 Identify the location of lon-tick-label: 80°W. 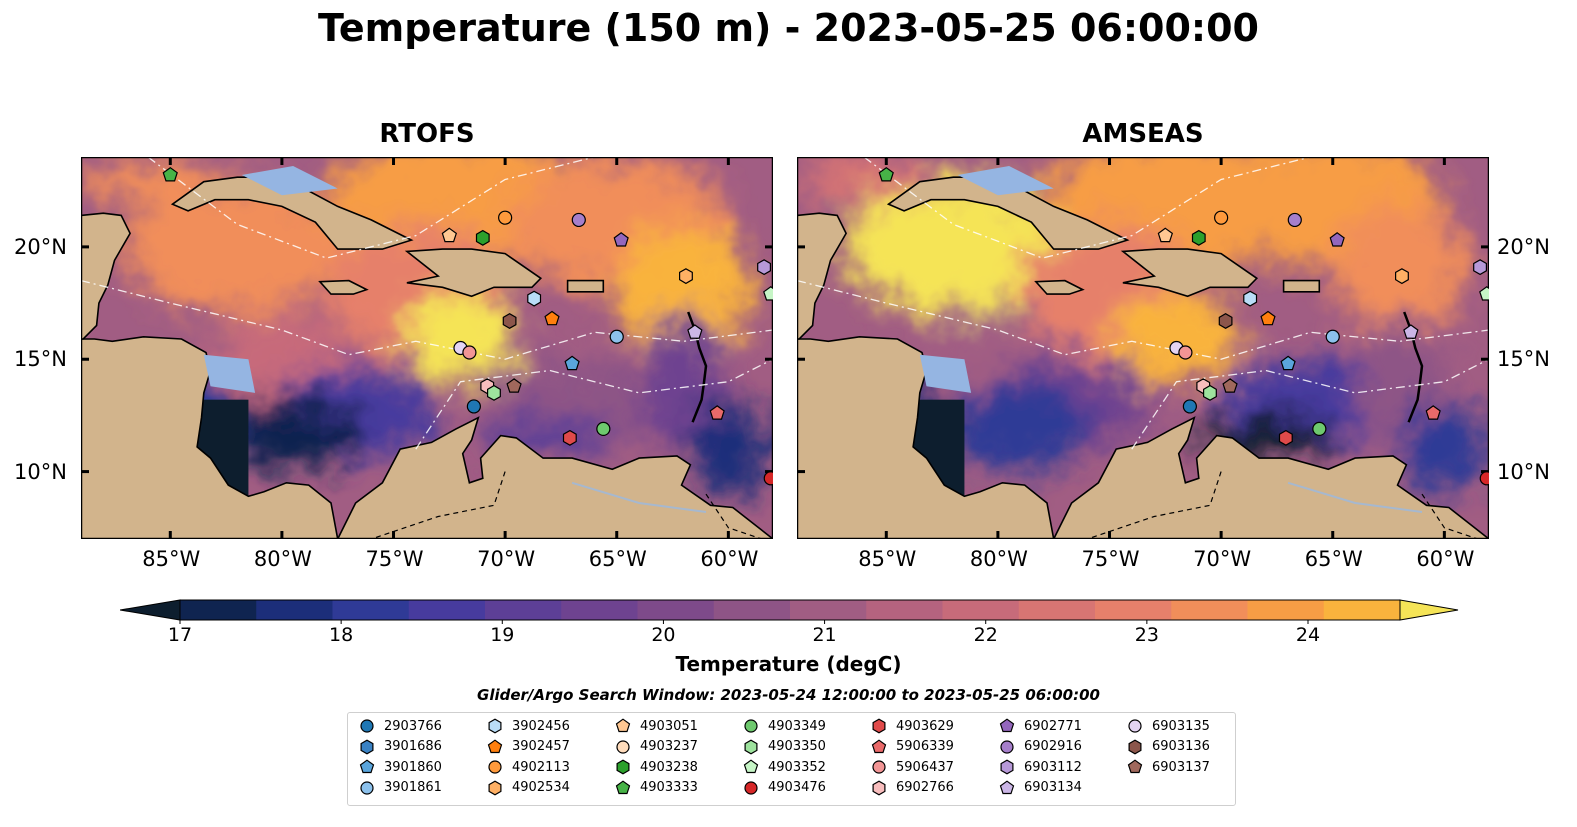
(282, 559).